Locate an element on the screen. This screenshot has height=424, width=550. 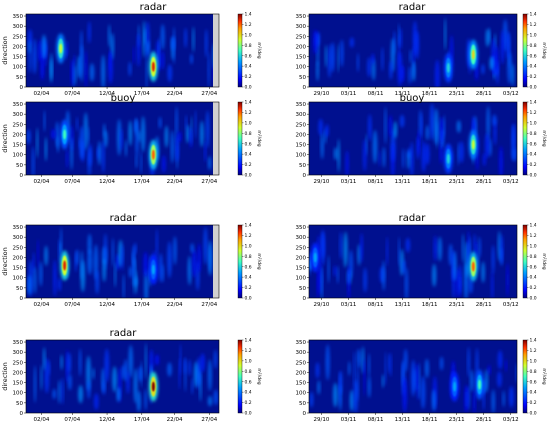
colorbar-tick-label: 0.0 is located at coordinates (248, 88).